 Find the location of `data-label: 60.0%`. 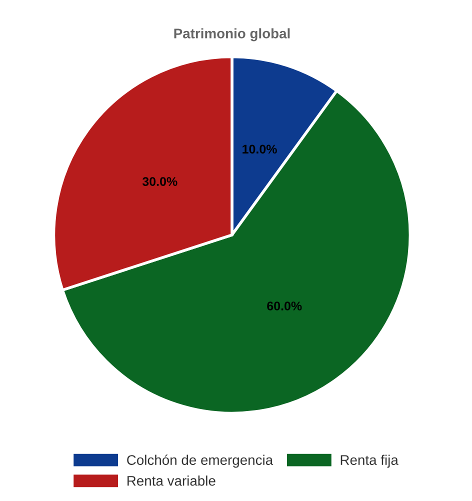

data-label: 60.0% is located at coordinates (284, 306).